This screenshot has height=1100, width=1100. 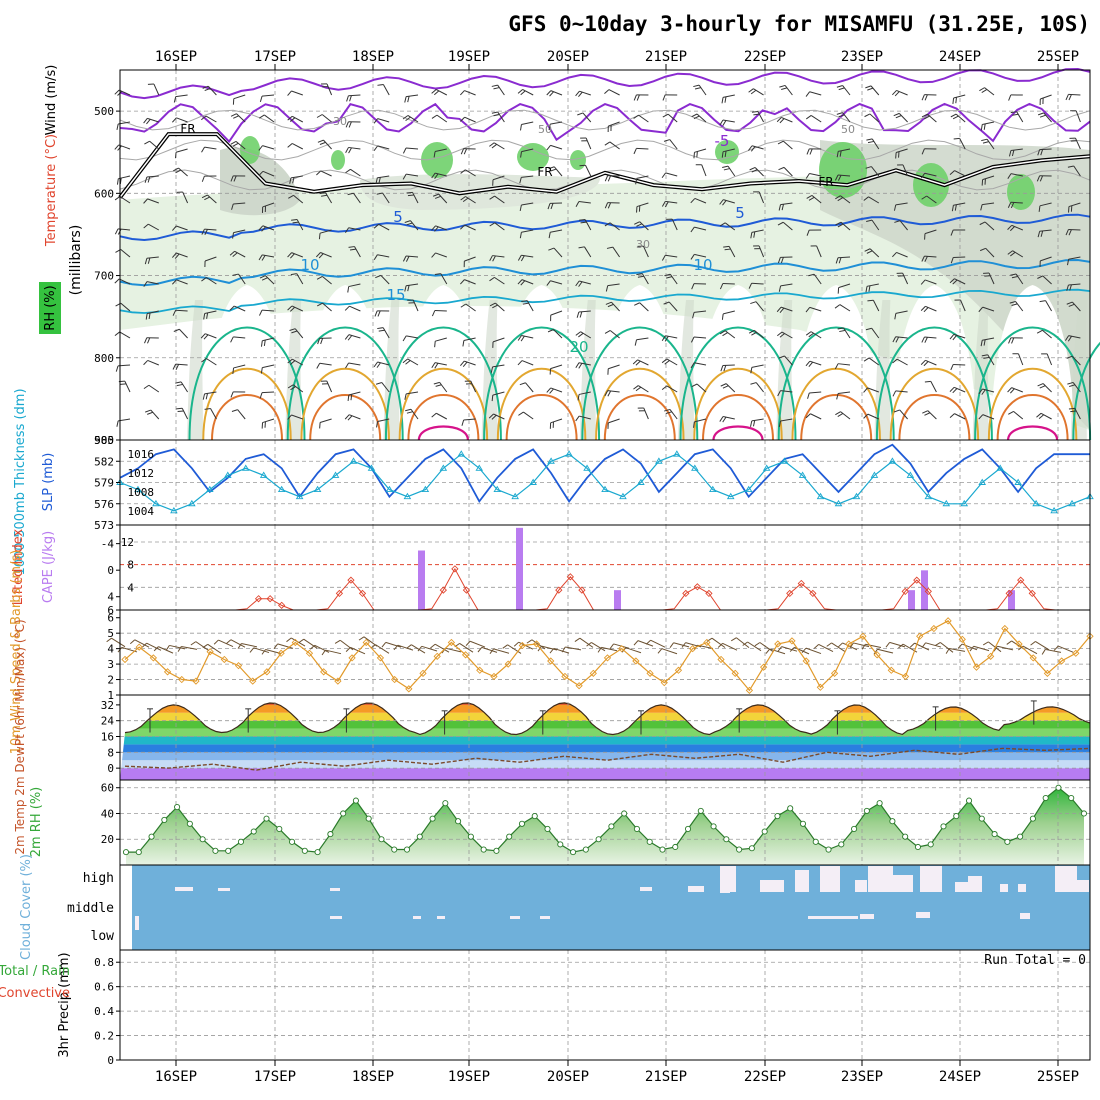 What do you see at coordinates (104, 1036) in the screenshot?
I see `precip-tick-label: 0.2` at bounding box center [104, 1036].